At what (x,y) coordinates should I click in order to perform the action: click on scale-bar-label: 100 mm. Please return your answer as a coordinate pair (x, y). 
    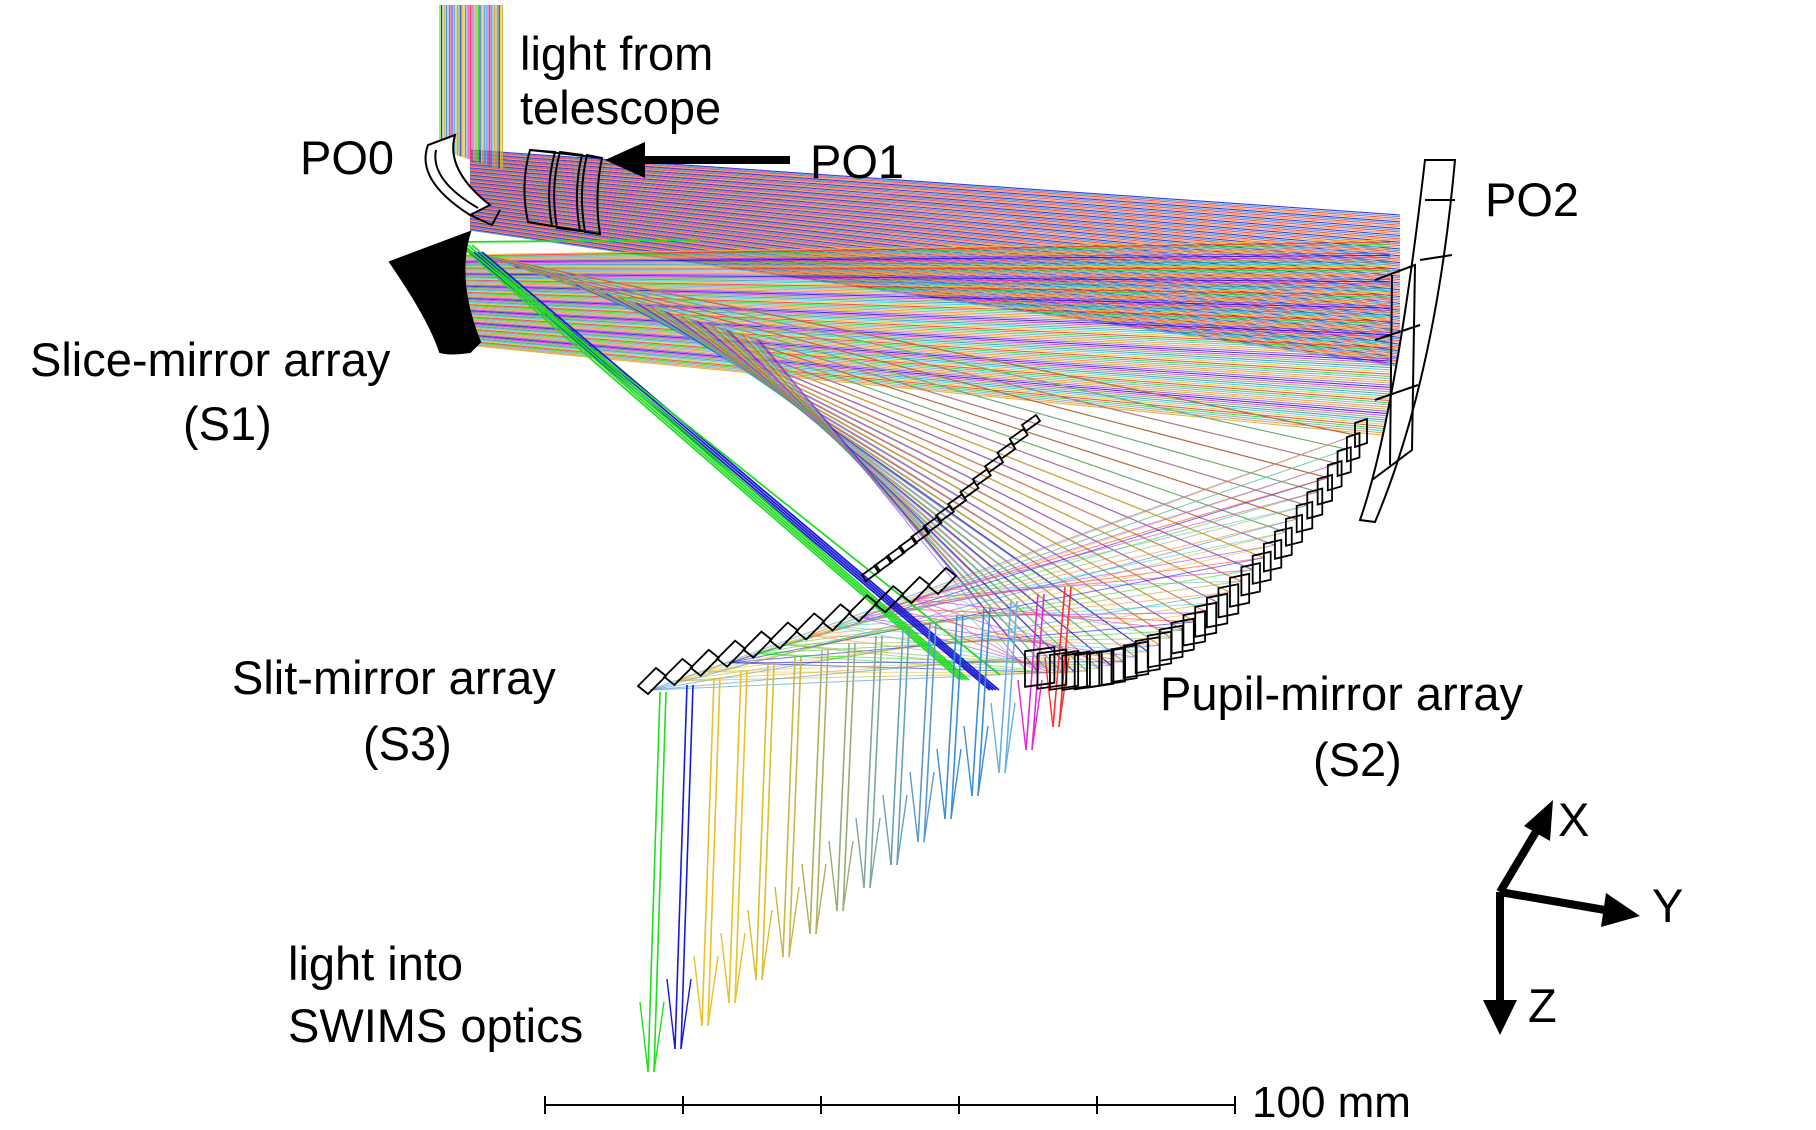
    Looking at the image, I should click on (1331, 1102).